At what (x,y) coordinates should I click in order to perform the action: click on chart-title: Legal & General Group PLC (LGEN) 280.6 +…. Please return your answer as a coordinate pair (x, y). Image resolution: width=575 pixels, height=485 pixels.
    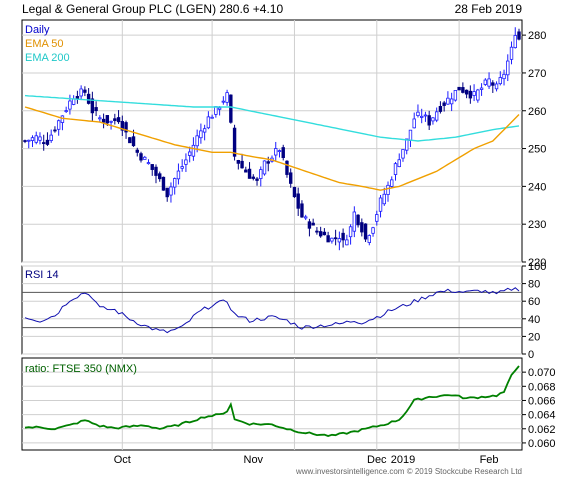
    Looking at the image, I should click on (152, 9).